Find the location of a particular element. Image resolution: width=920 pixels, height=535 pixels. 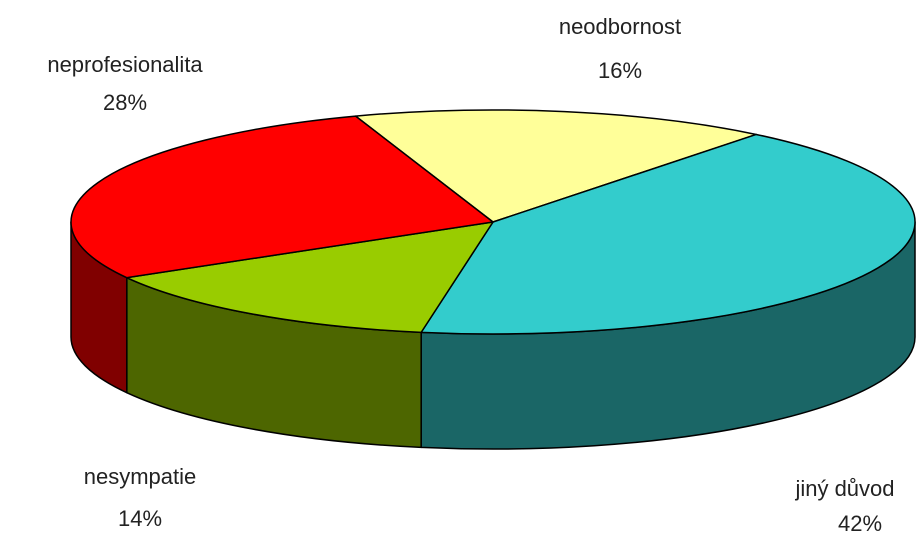

slice-label: nesympatie is located at coordinates (140, 476).